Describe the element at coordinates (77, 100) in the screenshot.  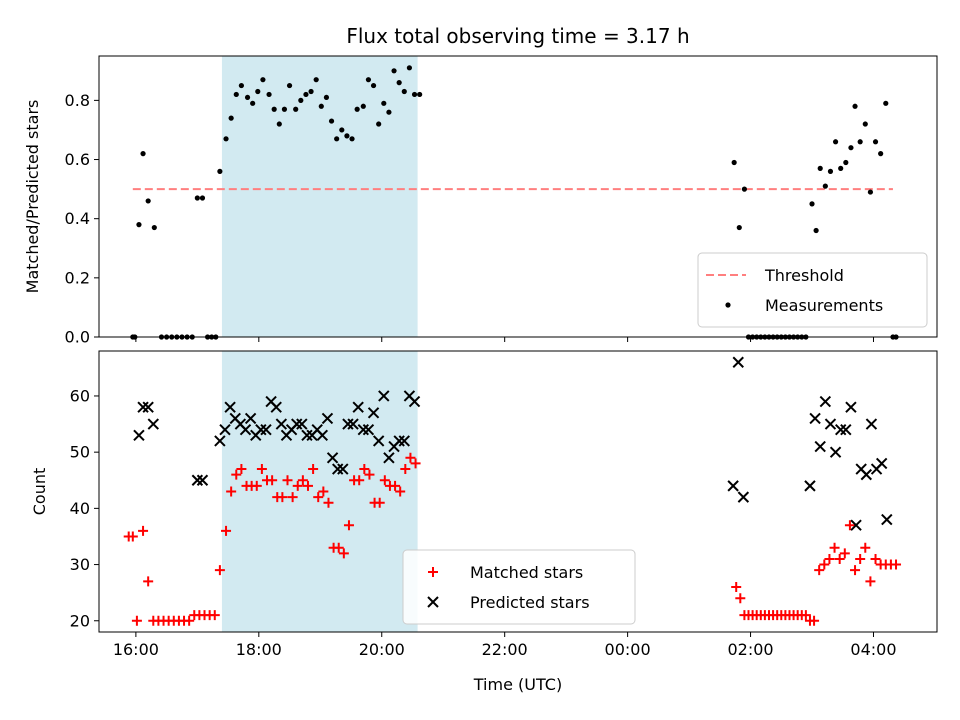
I see `y-tick-label: 0.8` at that location.